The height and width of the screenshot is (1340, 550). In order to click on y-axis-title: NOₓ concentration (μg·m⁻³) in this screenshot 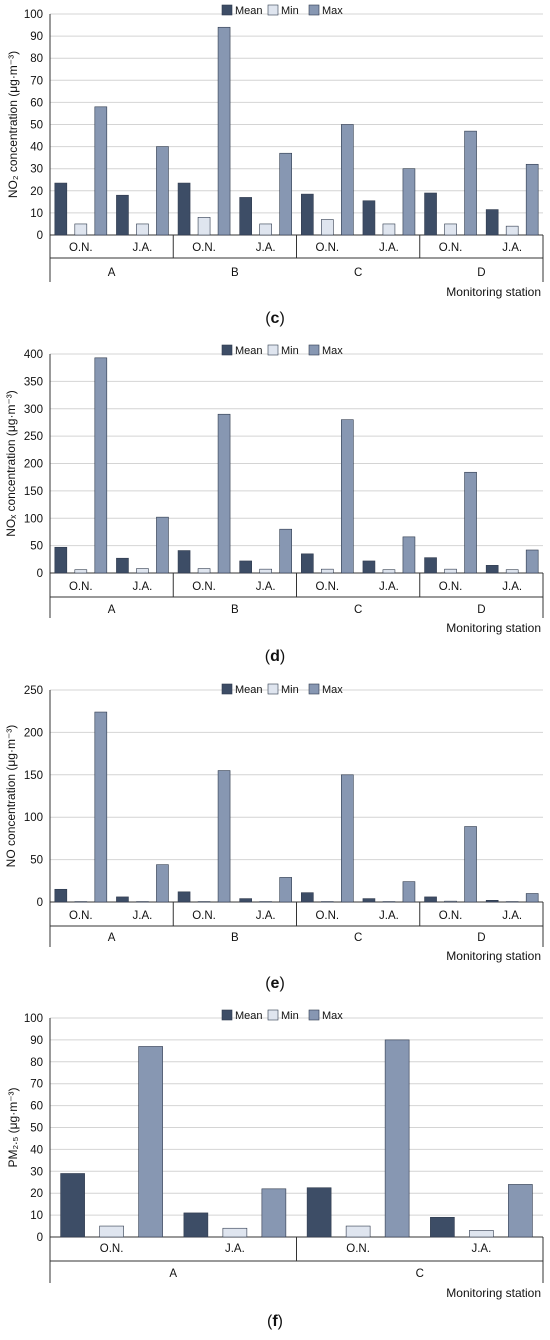, I will do `click(11, 463)`.